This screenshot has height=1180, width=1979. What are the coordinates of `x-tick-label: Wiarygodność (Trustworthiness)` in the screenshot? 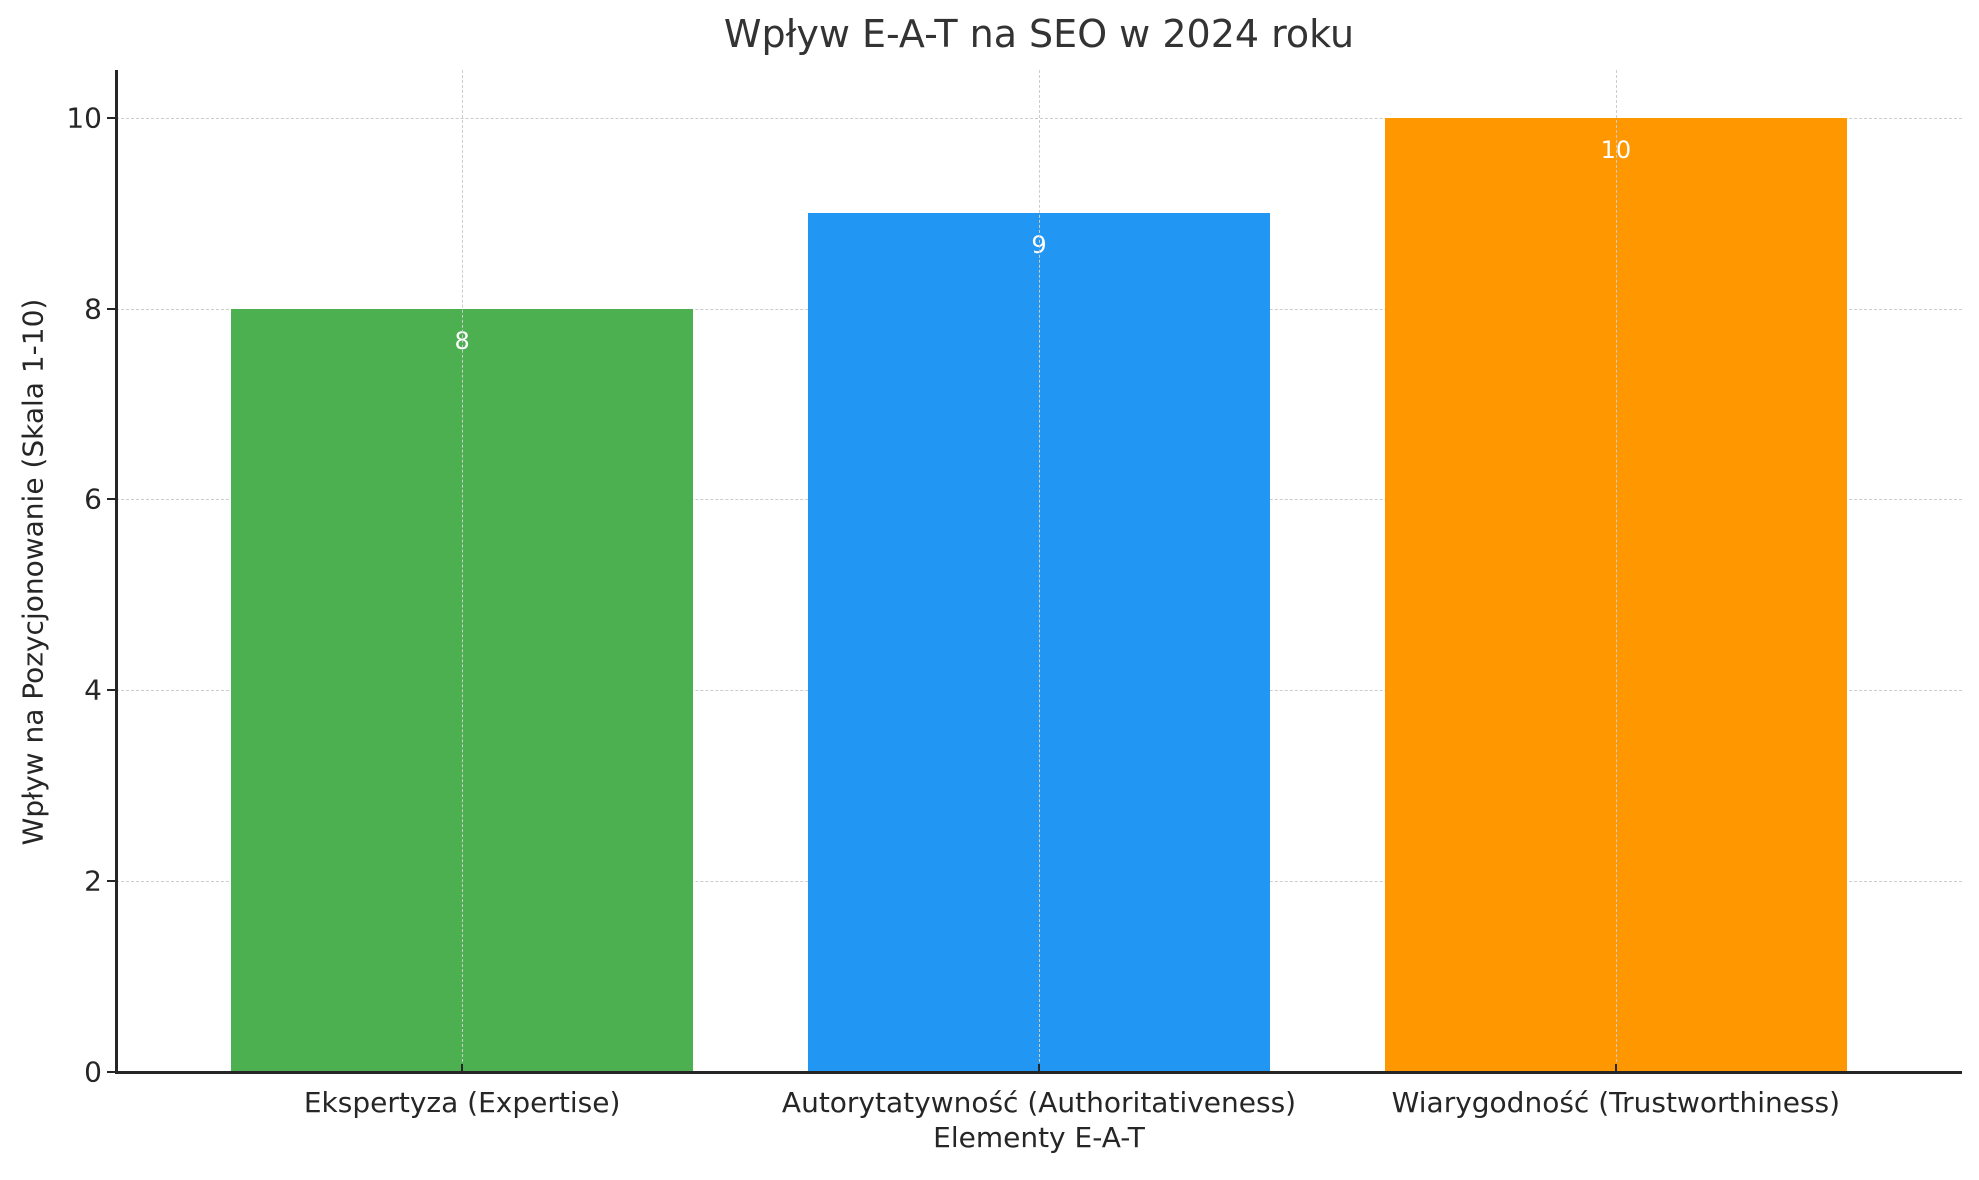 It's located at (1616, 1102).